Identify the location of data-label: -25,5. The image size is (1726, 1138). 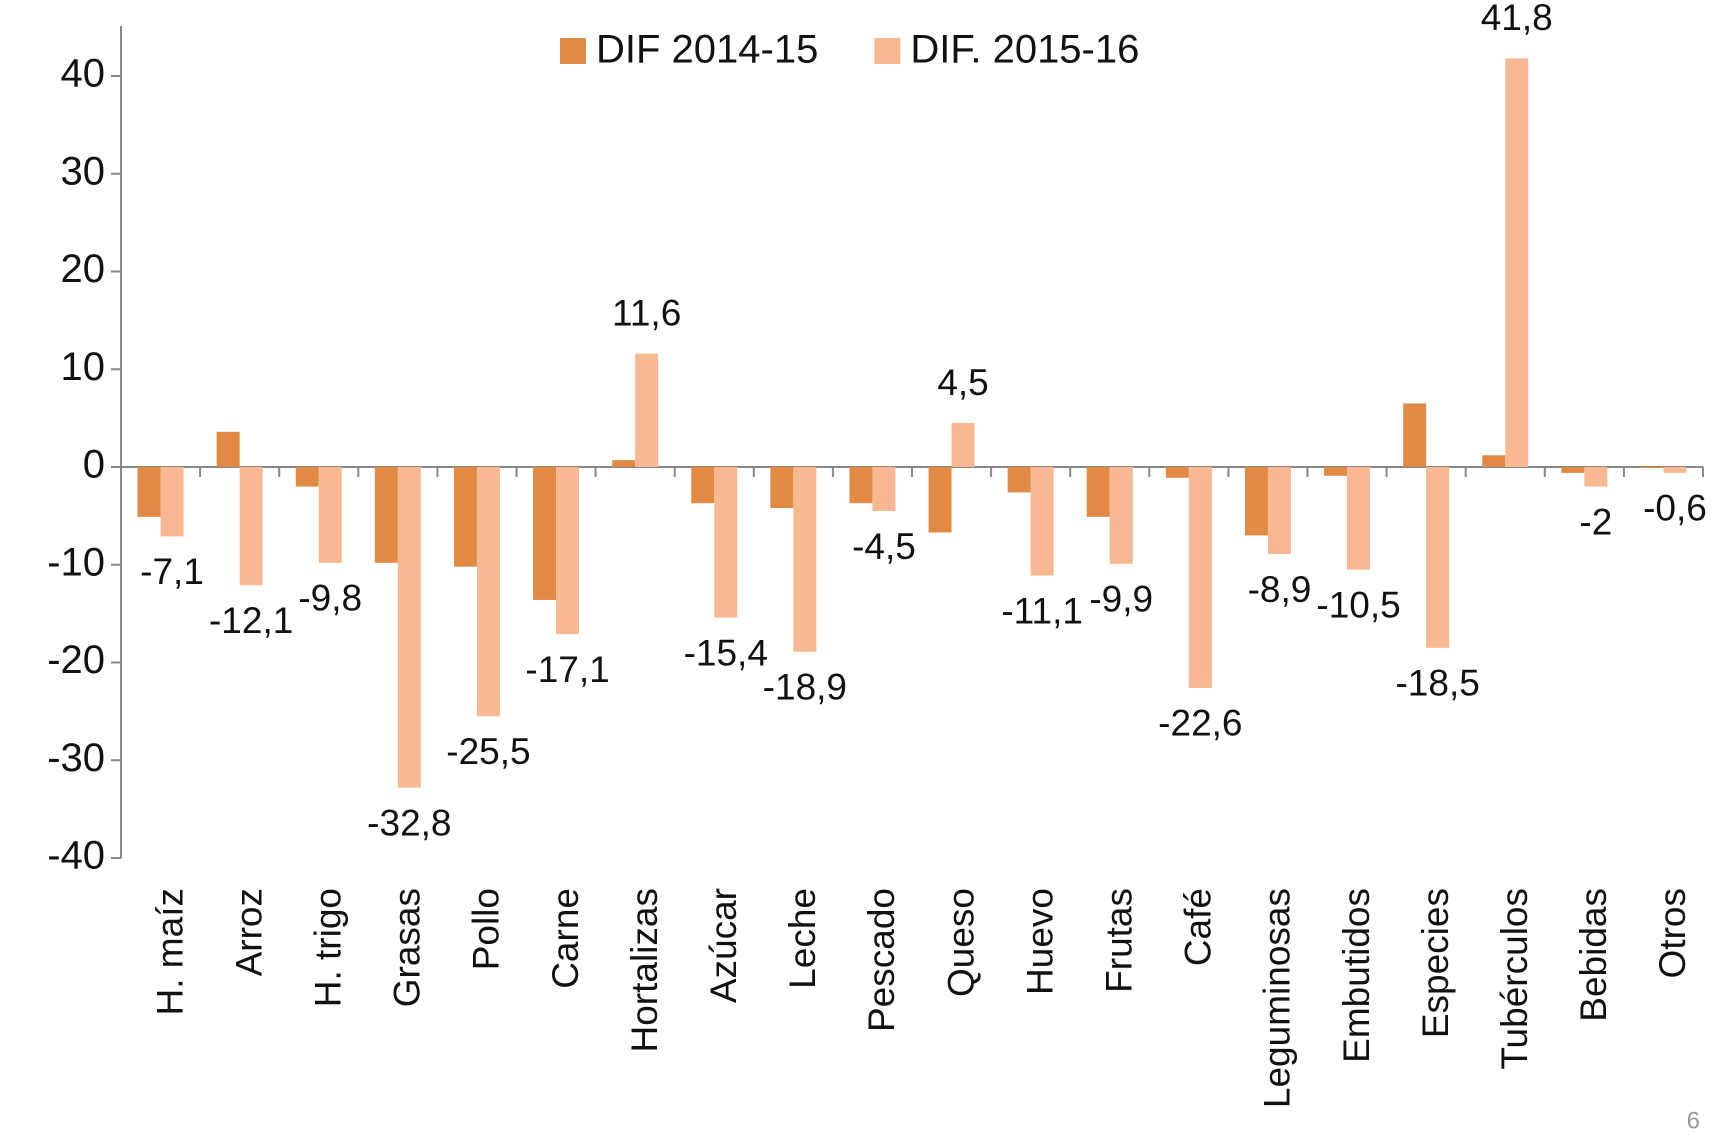
(488, 751).